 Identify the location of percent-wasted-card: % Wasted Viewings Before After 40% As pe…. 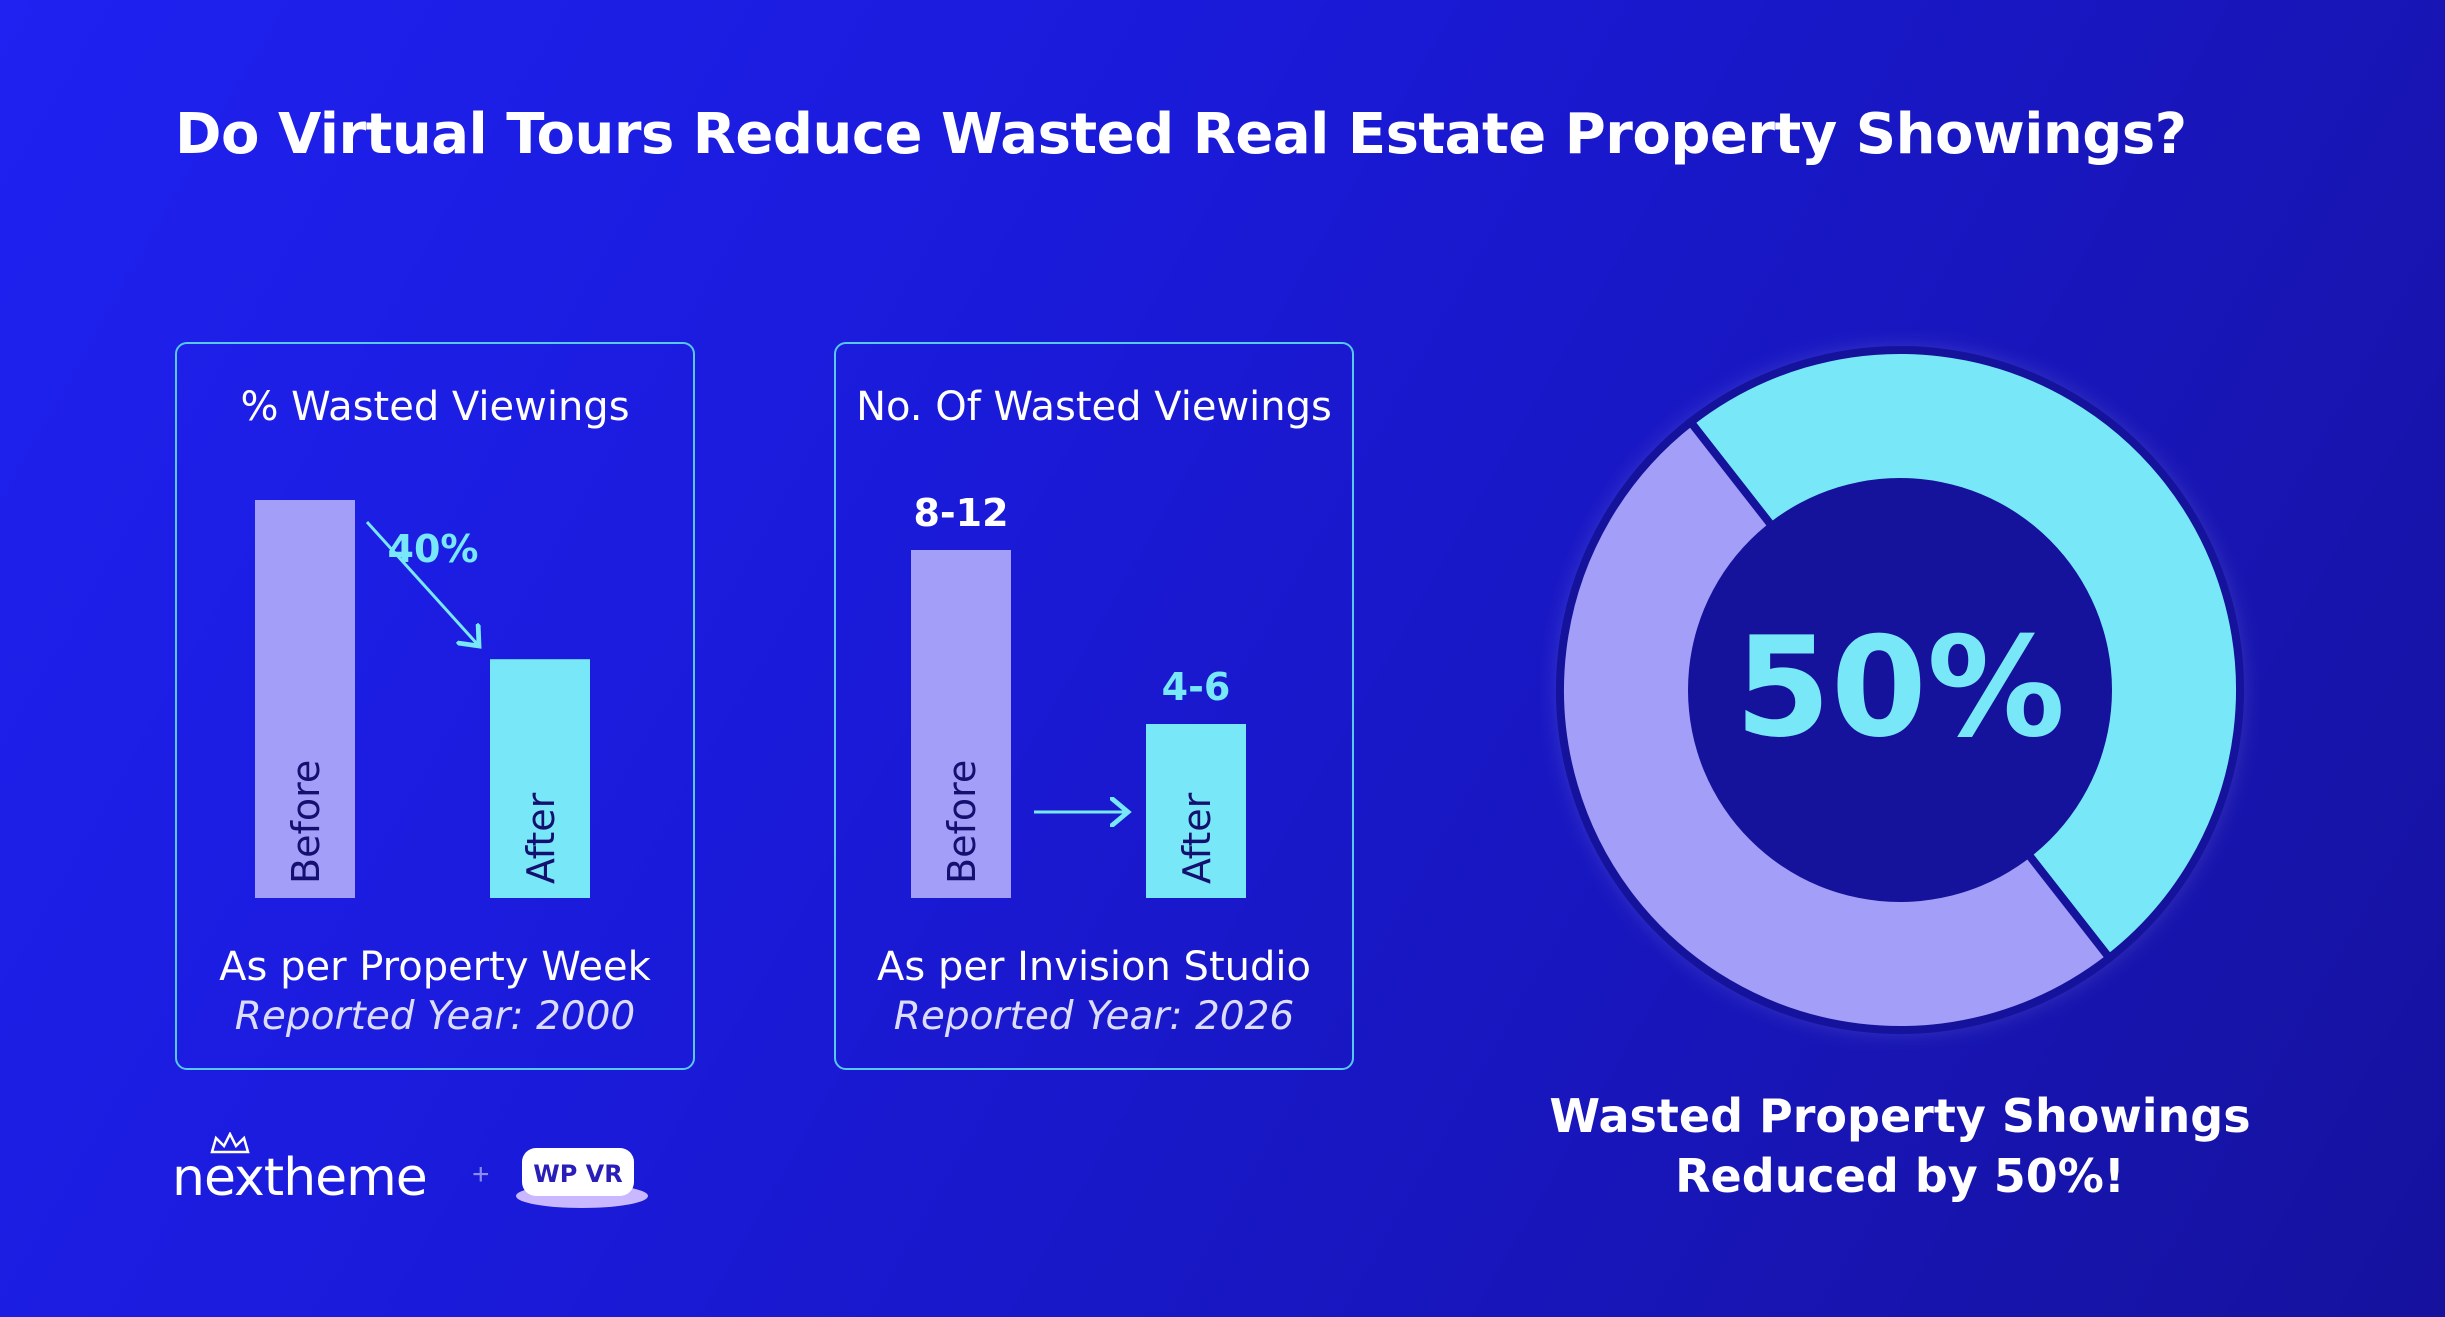
(435, 706).